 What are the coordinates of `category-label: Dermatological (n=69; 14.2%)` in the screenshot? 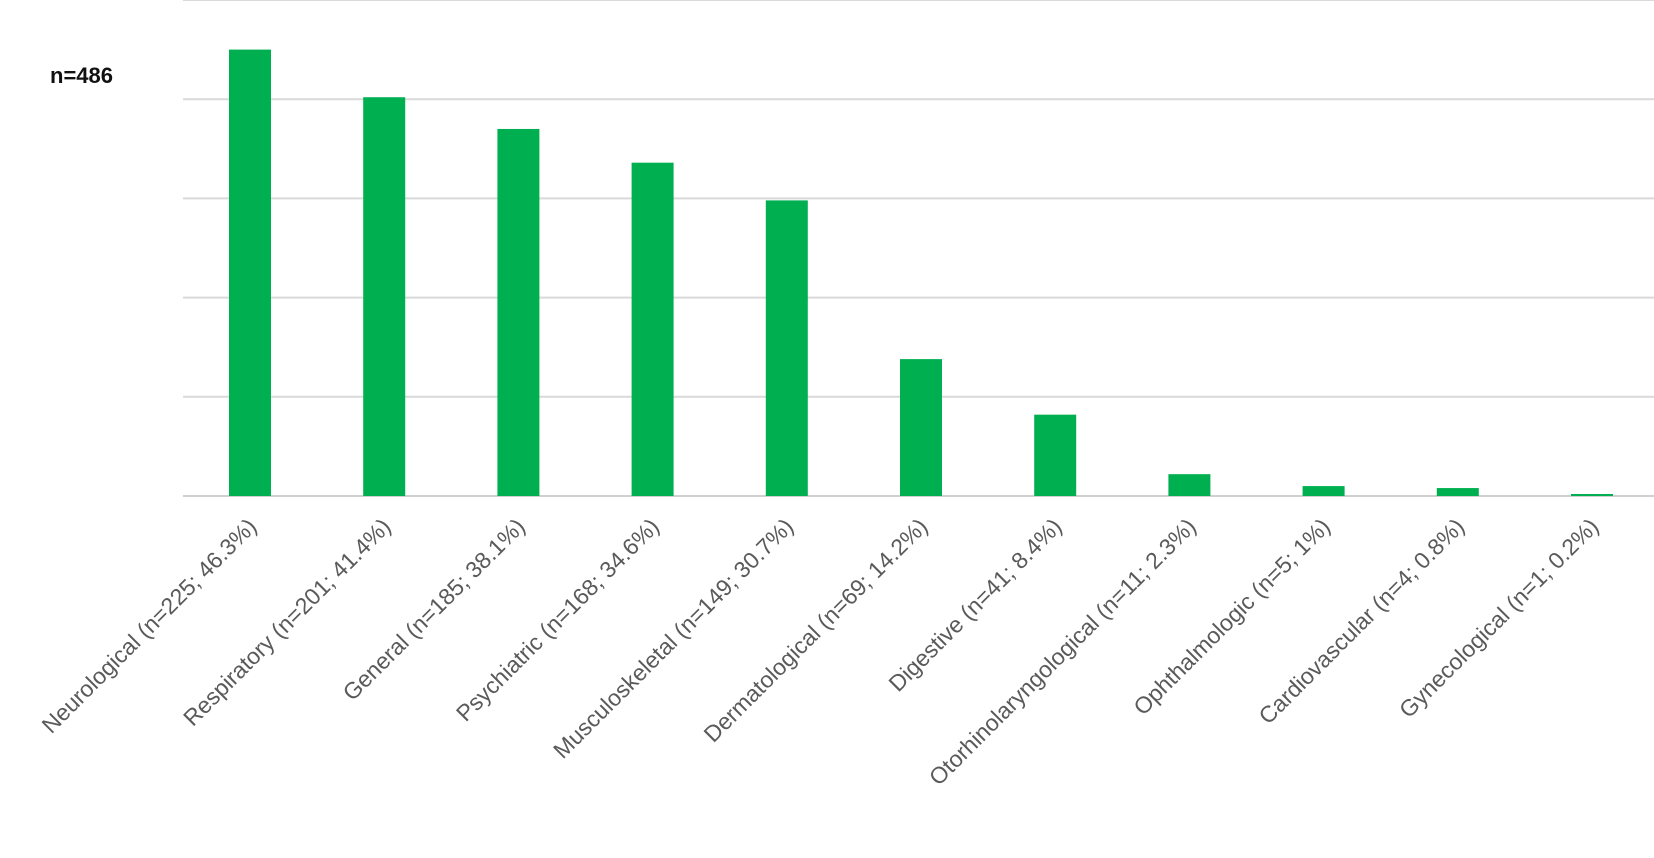 It's located at (816, 630).